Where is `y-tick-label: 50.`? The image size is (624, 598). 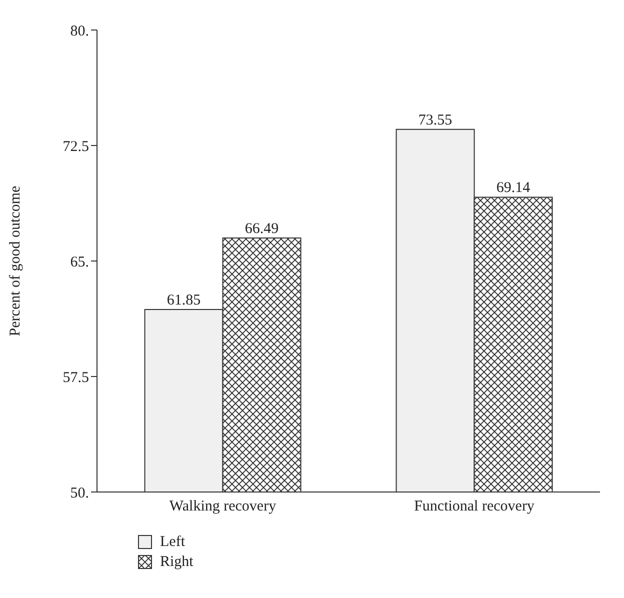 y-tick-label: 50. is located at coordinates (79, 493).